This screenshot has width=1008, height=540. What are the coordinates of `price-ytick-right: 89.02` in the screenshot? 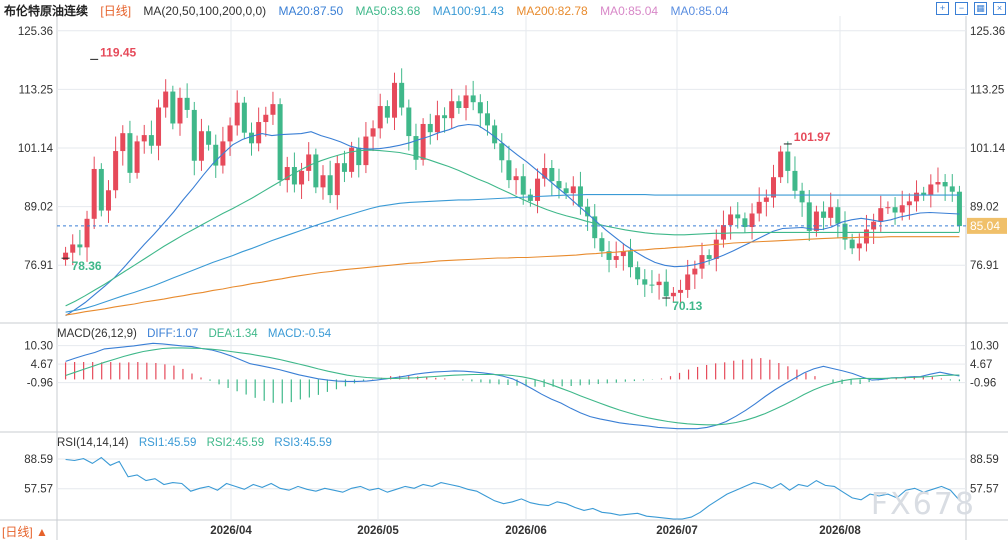 It's located at (984, 208).